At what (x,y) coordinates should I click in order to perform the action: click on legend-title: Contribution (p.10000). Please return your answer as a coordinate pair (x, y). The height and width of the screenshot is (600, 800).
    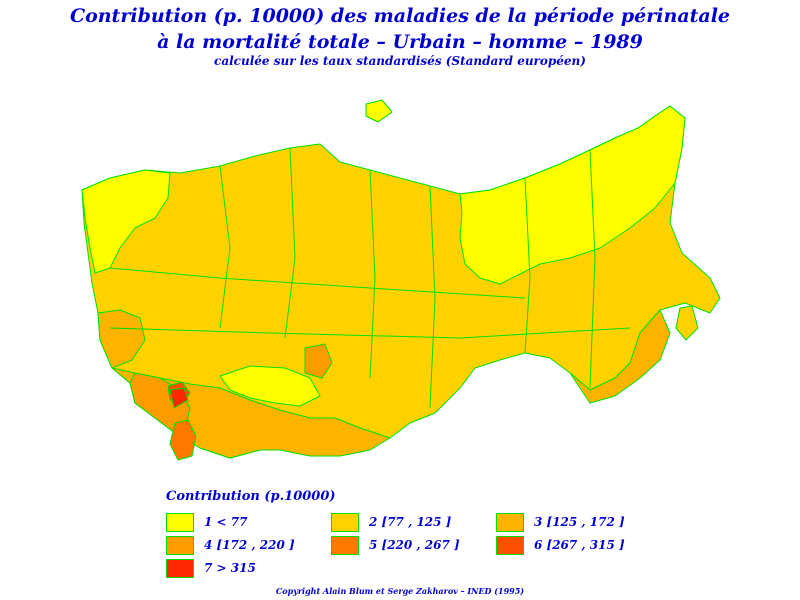
    Looking at the image, I should click on (251, 496).